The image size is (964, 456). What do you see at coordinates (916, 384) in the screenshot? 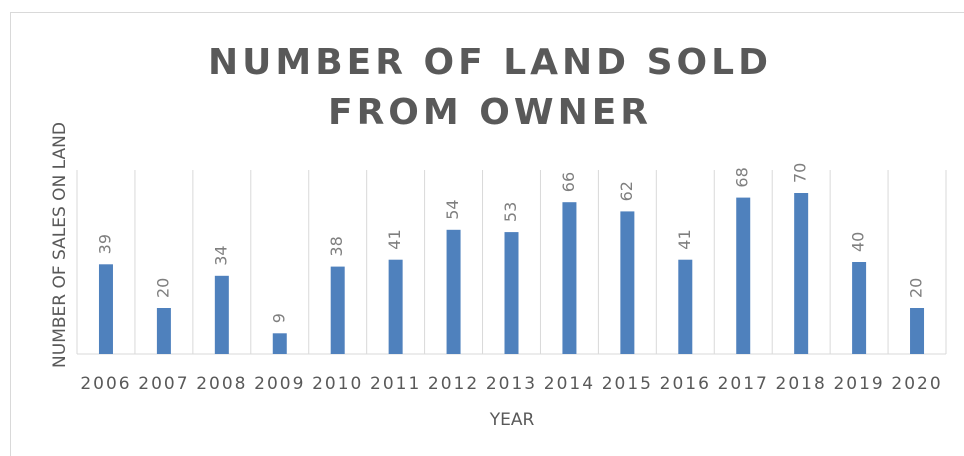
I see `x-tick-label: 2020` at bounding box center [916, 384].